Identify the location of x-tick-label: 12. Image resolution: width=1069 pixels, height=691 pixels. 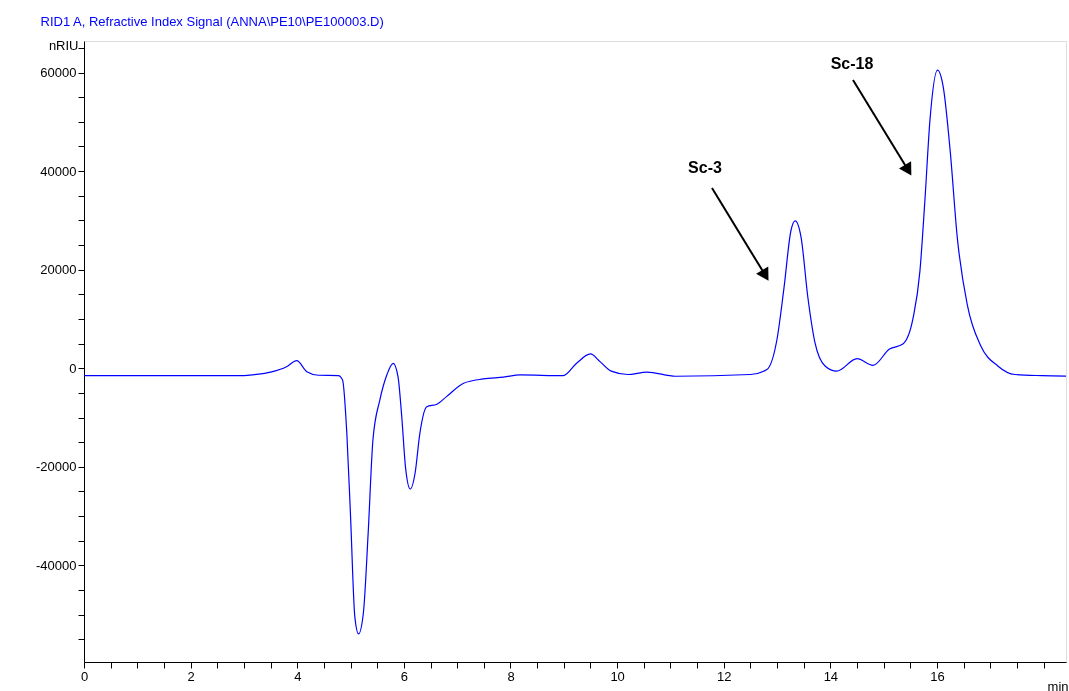
(724, 676).